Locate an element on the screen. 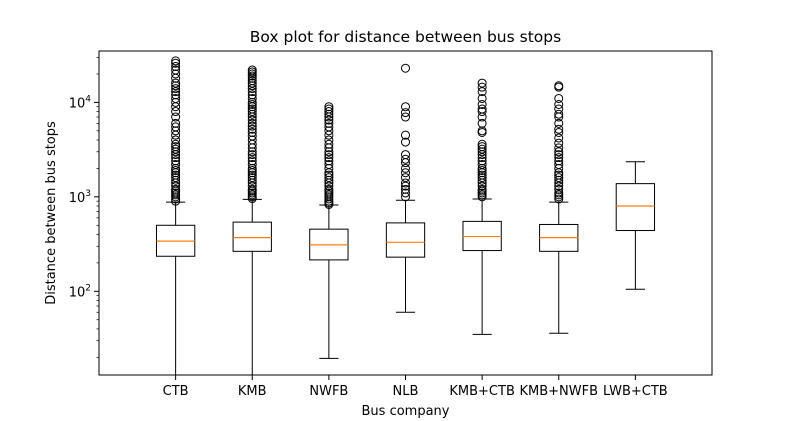 The width and height of the screenshot is (792, 421). x-axis-ticks: CTB KMB NWFB NLB KMB+CTB KMB+NWFB LWB+CTB is located at coordinates (415, 387).